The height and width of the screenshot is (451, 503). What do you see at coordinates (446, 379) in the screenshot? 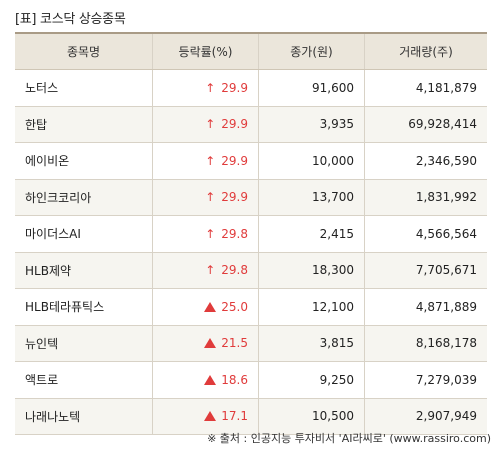
I see `volume: 7,279,039` at bounding box center [446, 379].